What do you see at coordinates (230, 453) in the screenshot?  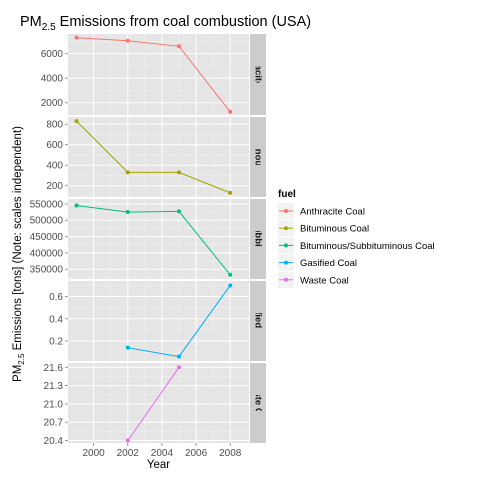 I see `x-tick-label: 2008` at bounding box center [230, 453].